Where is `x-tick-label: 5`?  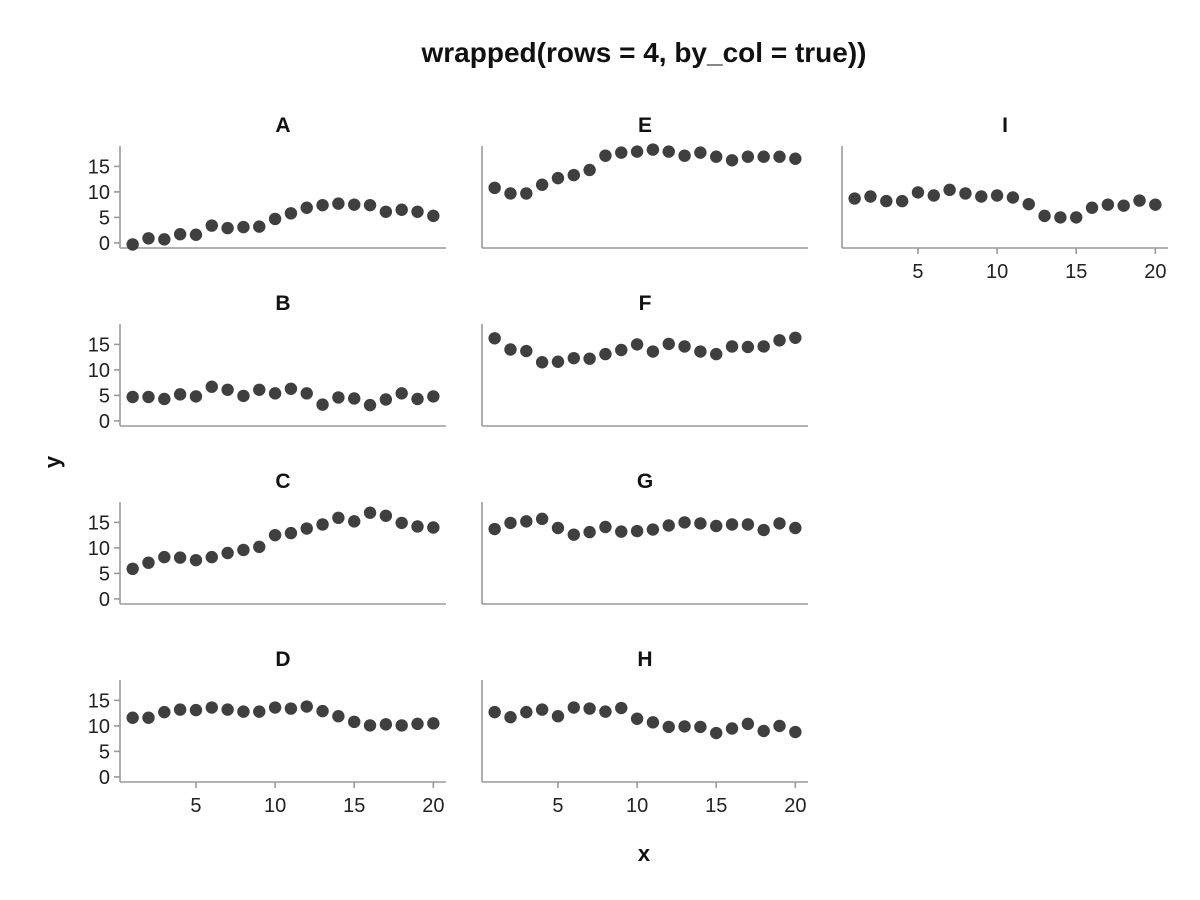 x-tick-label: 5 is located at coordinates (195, 806).